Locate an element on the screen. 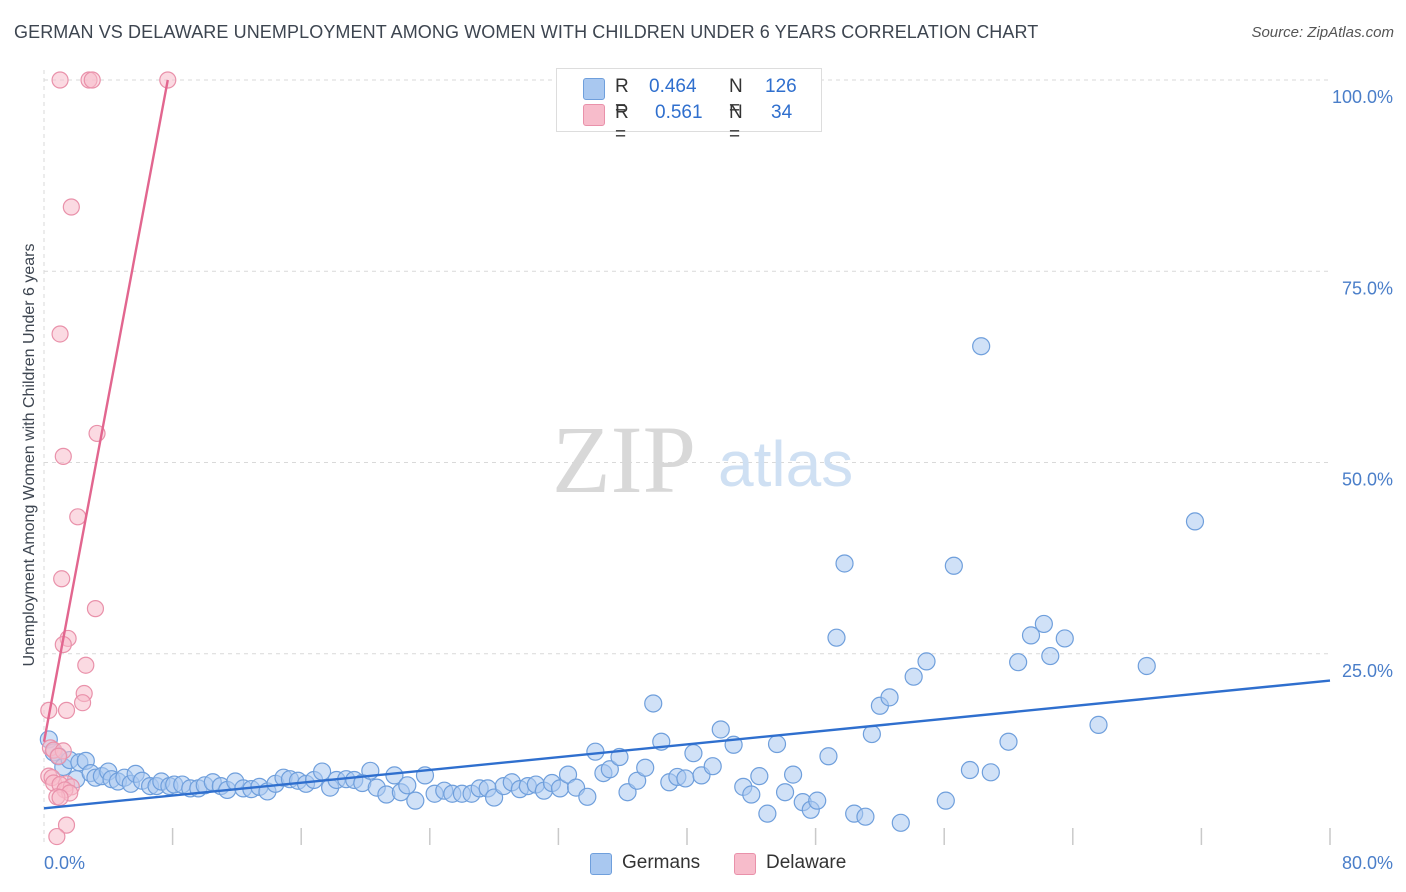 This screenshot has width=1406, height=892. germans-legend-label: Germans is located at coordinates (661, 862).